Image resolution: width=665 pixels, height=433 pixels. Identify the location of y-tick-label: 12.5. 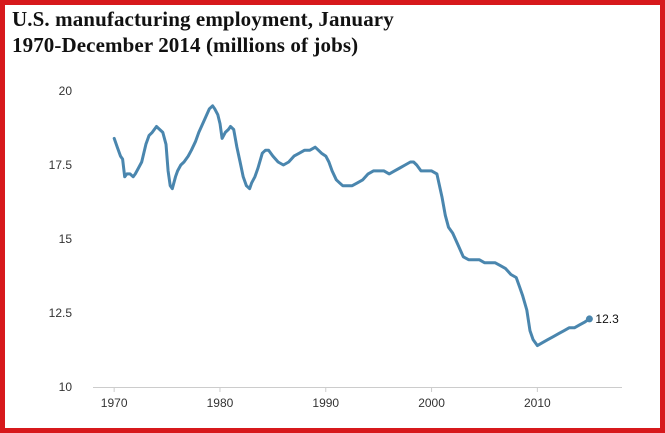
(61, 313).